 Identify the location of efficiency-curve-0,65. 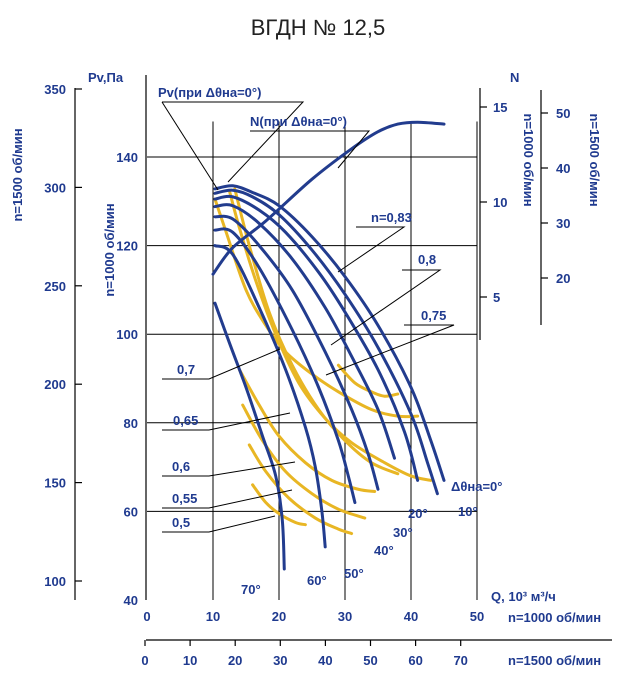
(307, 430).